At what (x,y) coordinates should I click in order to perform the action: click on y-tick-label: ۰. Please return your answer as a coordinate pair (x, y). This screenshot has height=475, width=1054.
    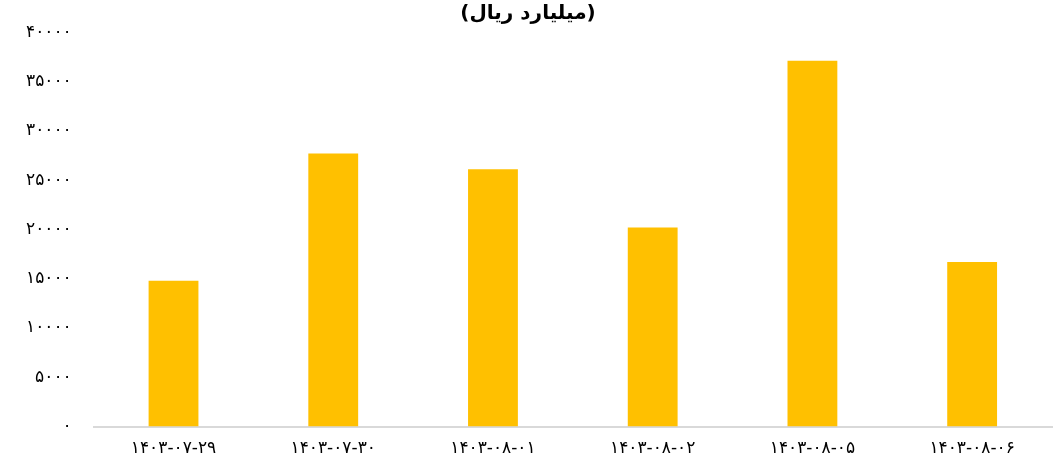
    Looking at the image, I should click on (67, 425).